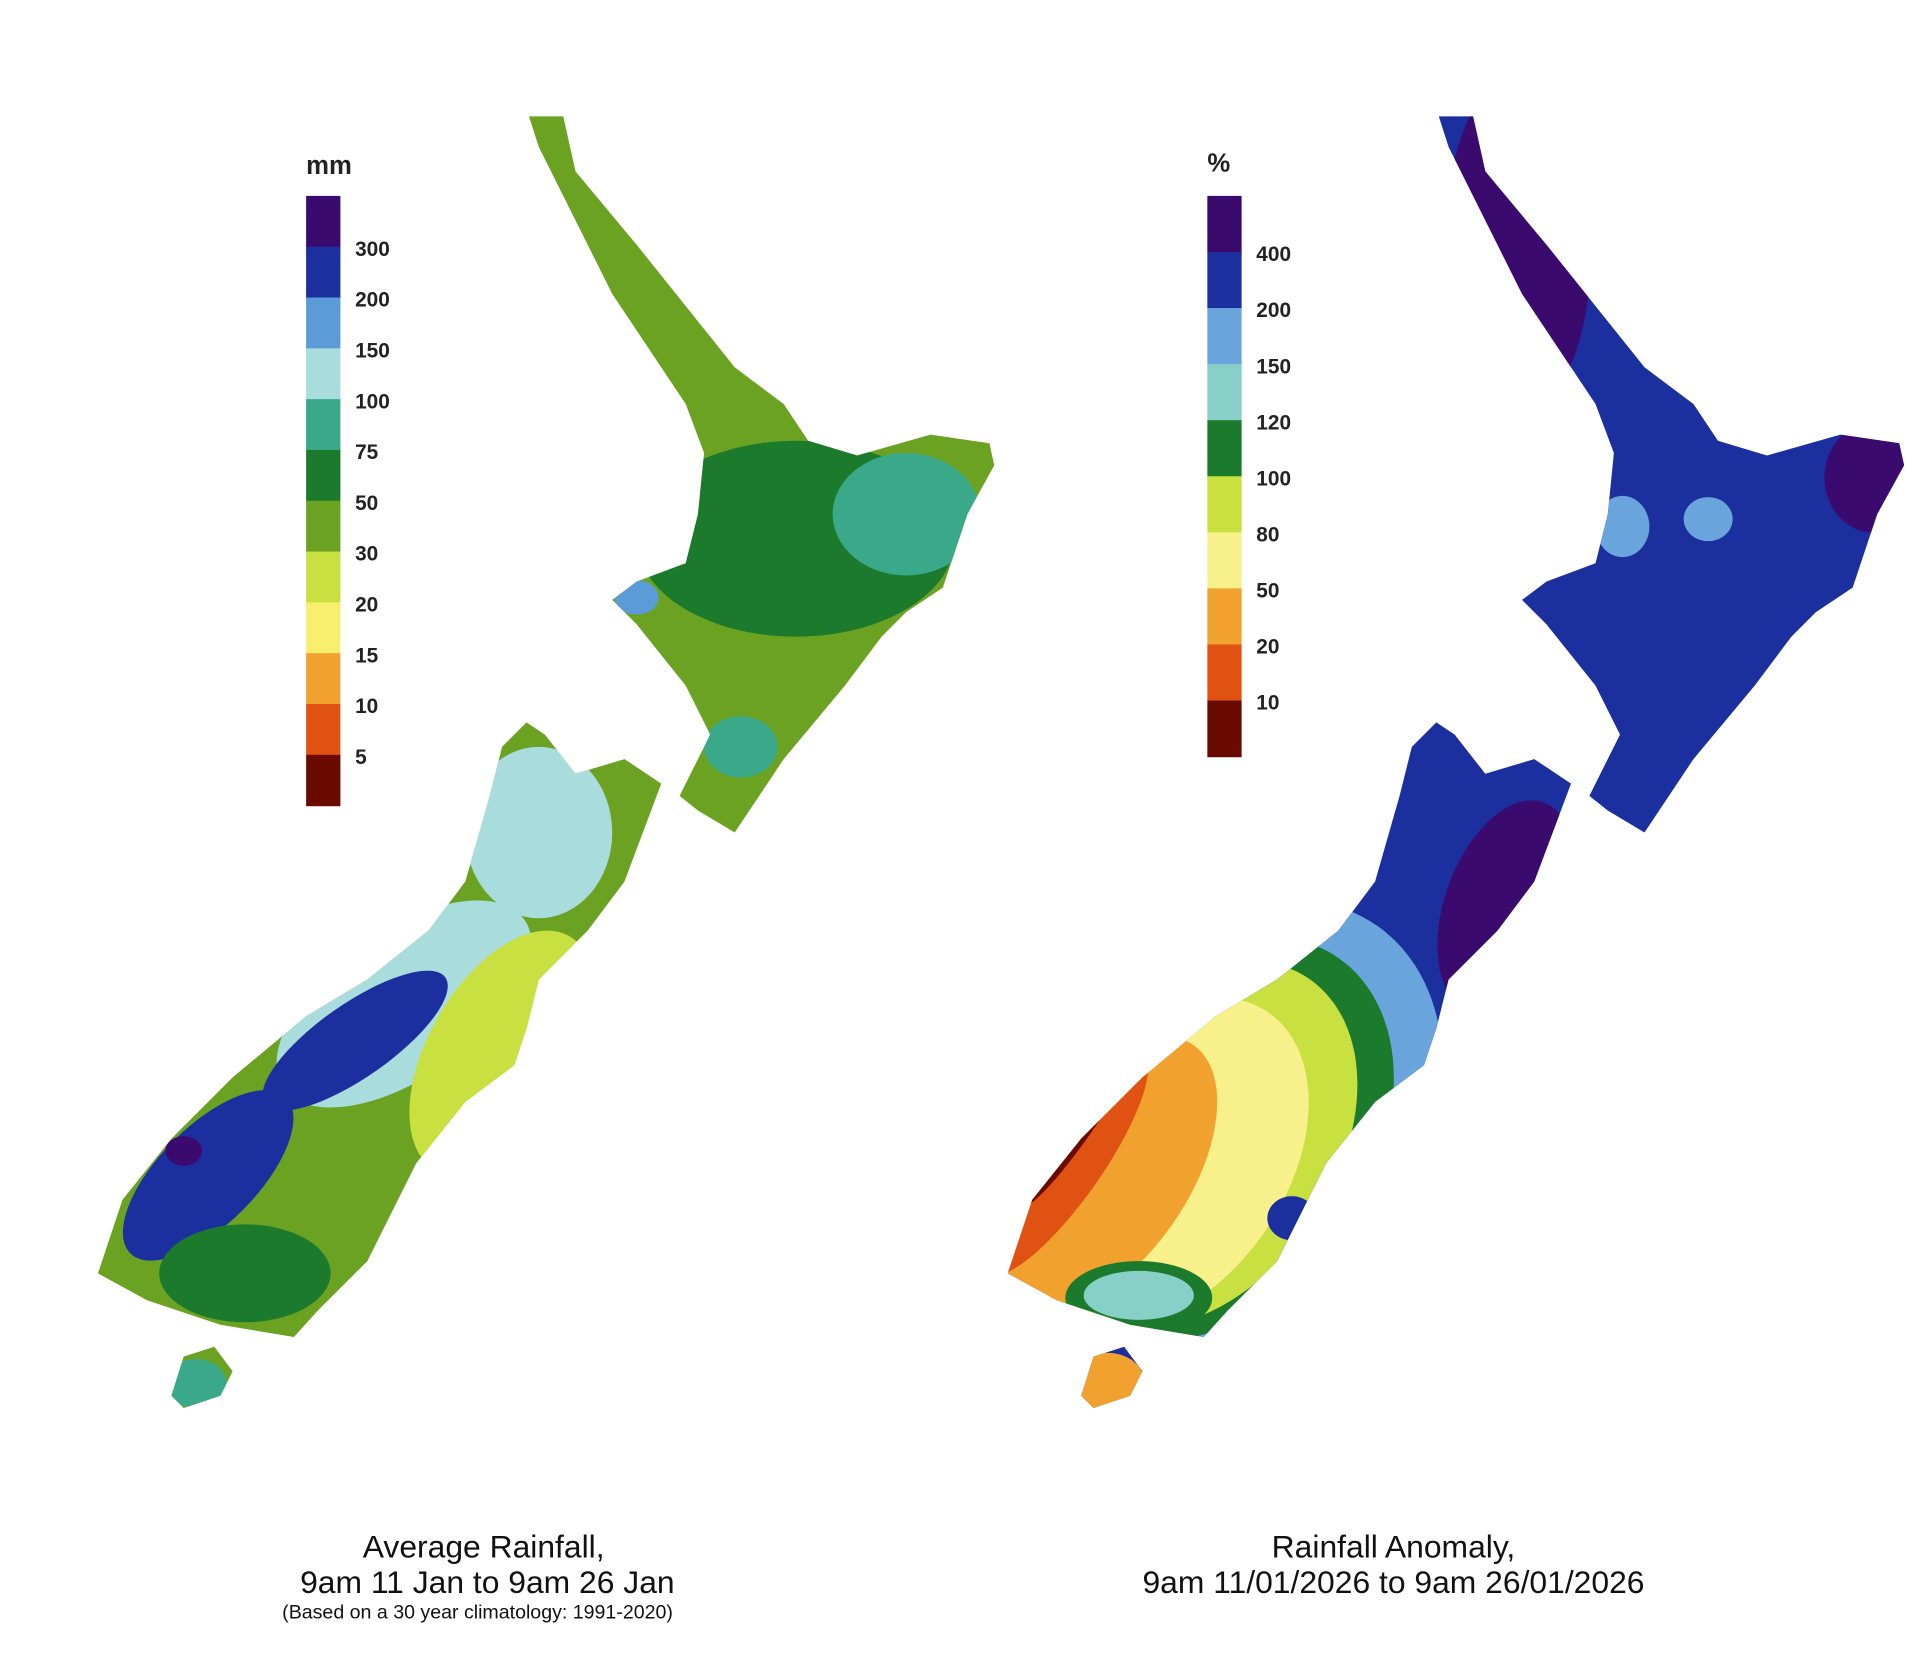  Describe the element at coordinates (1273, 422) in the screenshot. I see `legend-label: 120` at that location.